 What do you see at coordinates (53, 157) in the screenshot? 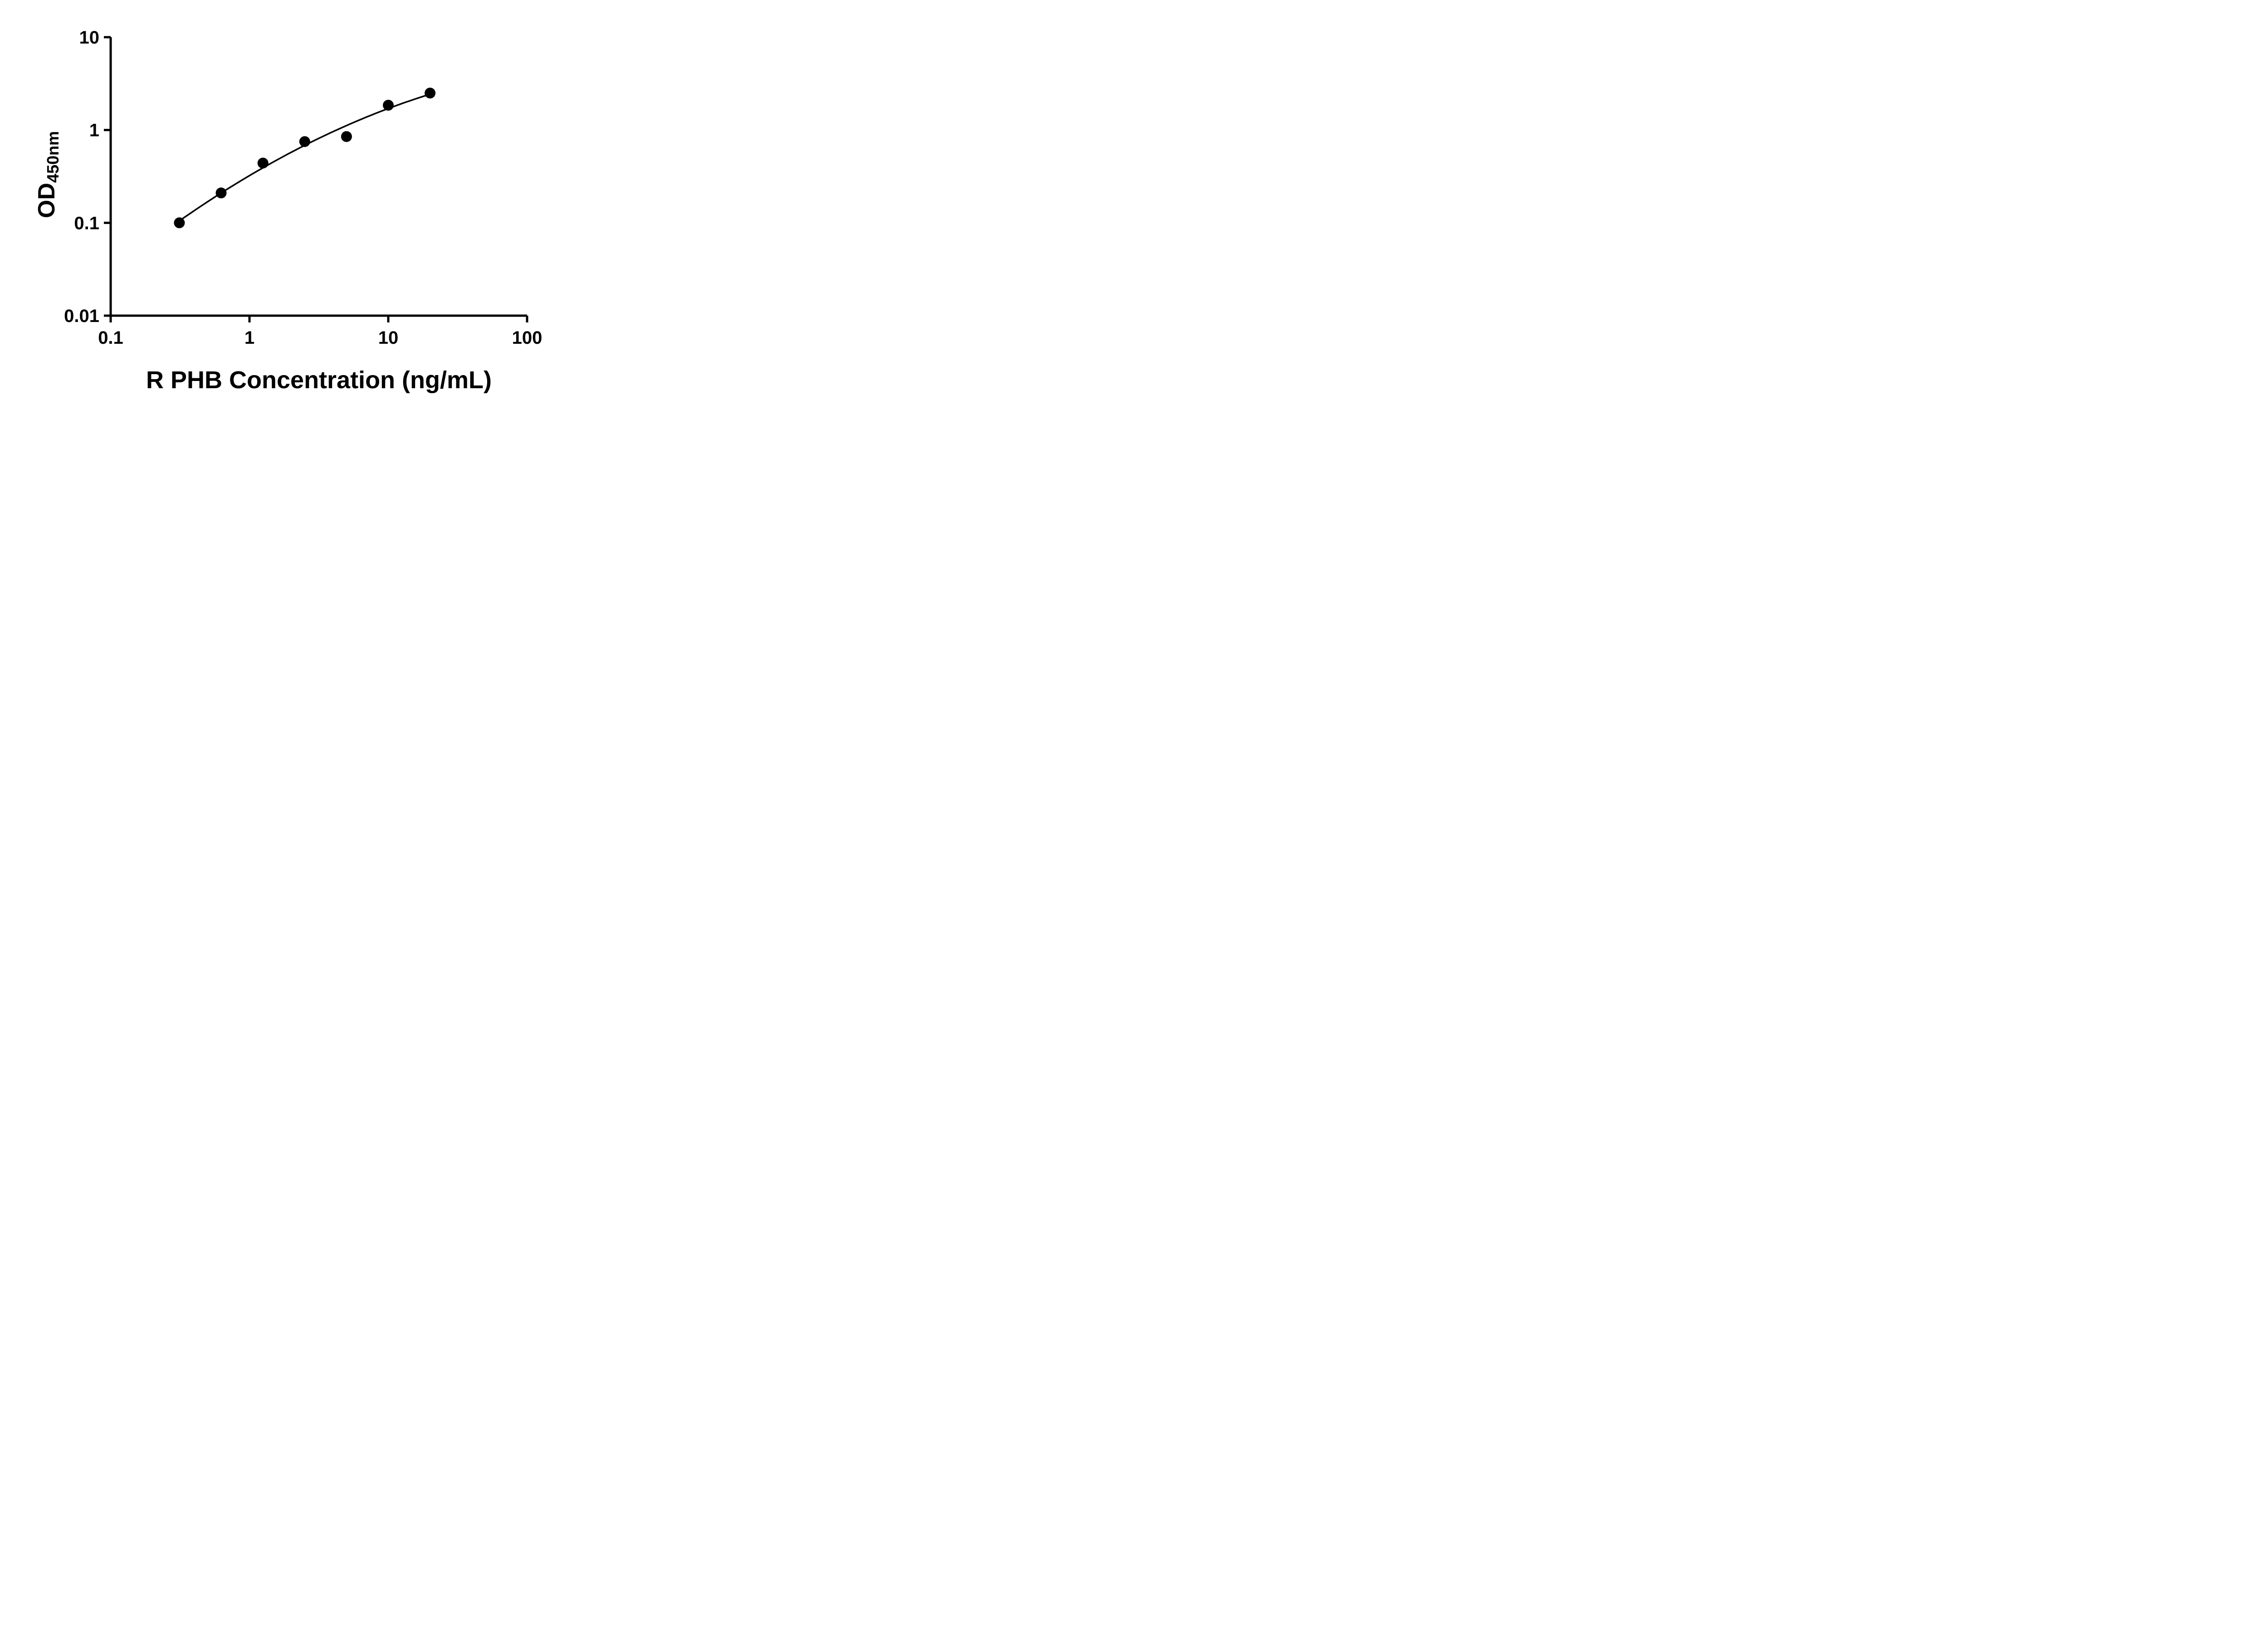
I see `y-axis-title-subscript: 450nm` at bounding box center [53, 157].